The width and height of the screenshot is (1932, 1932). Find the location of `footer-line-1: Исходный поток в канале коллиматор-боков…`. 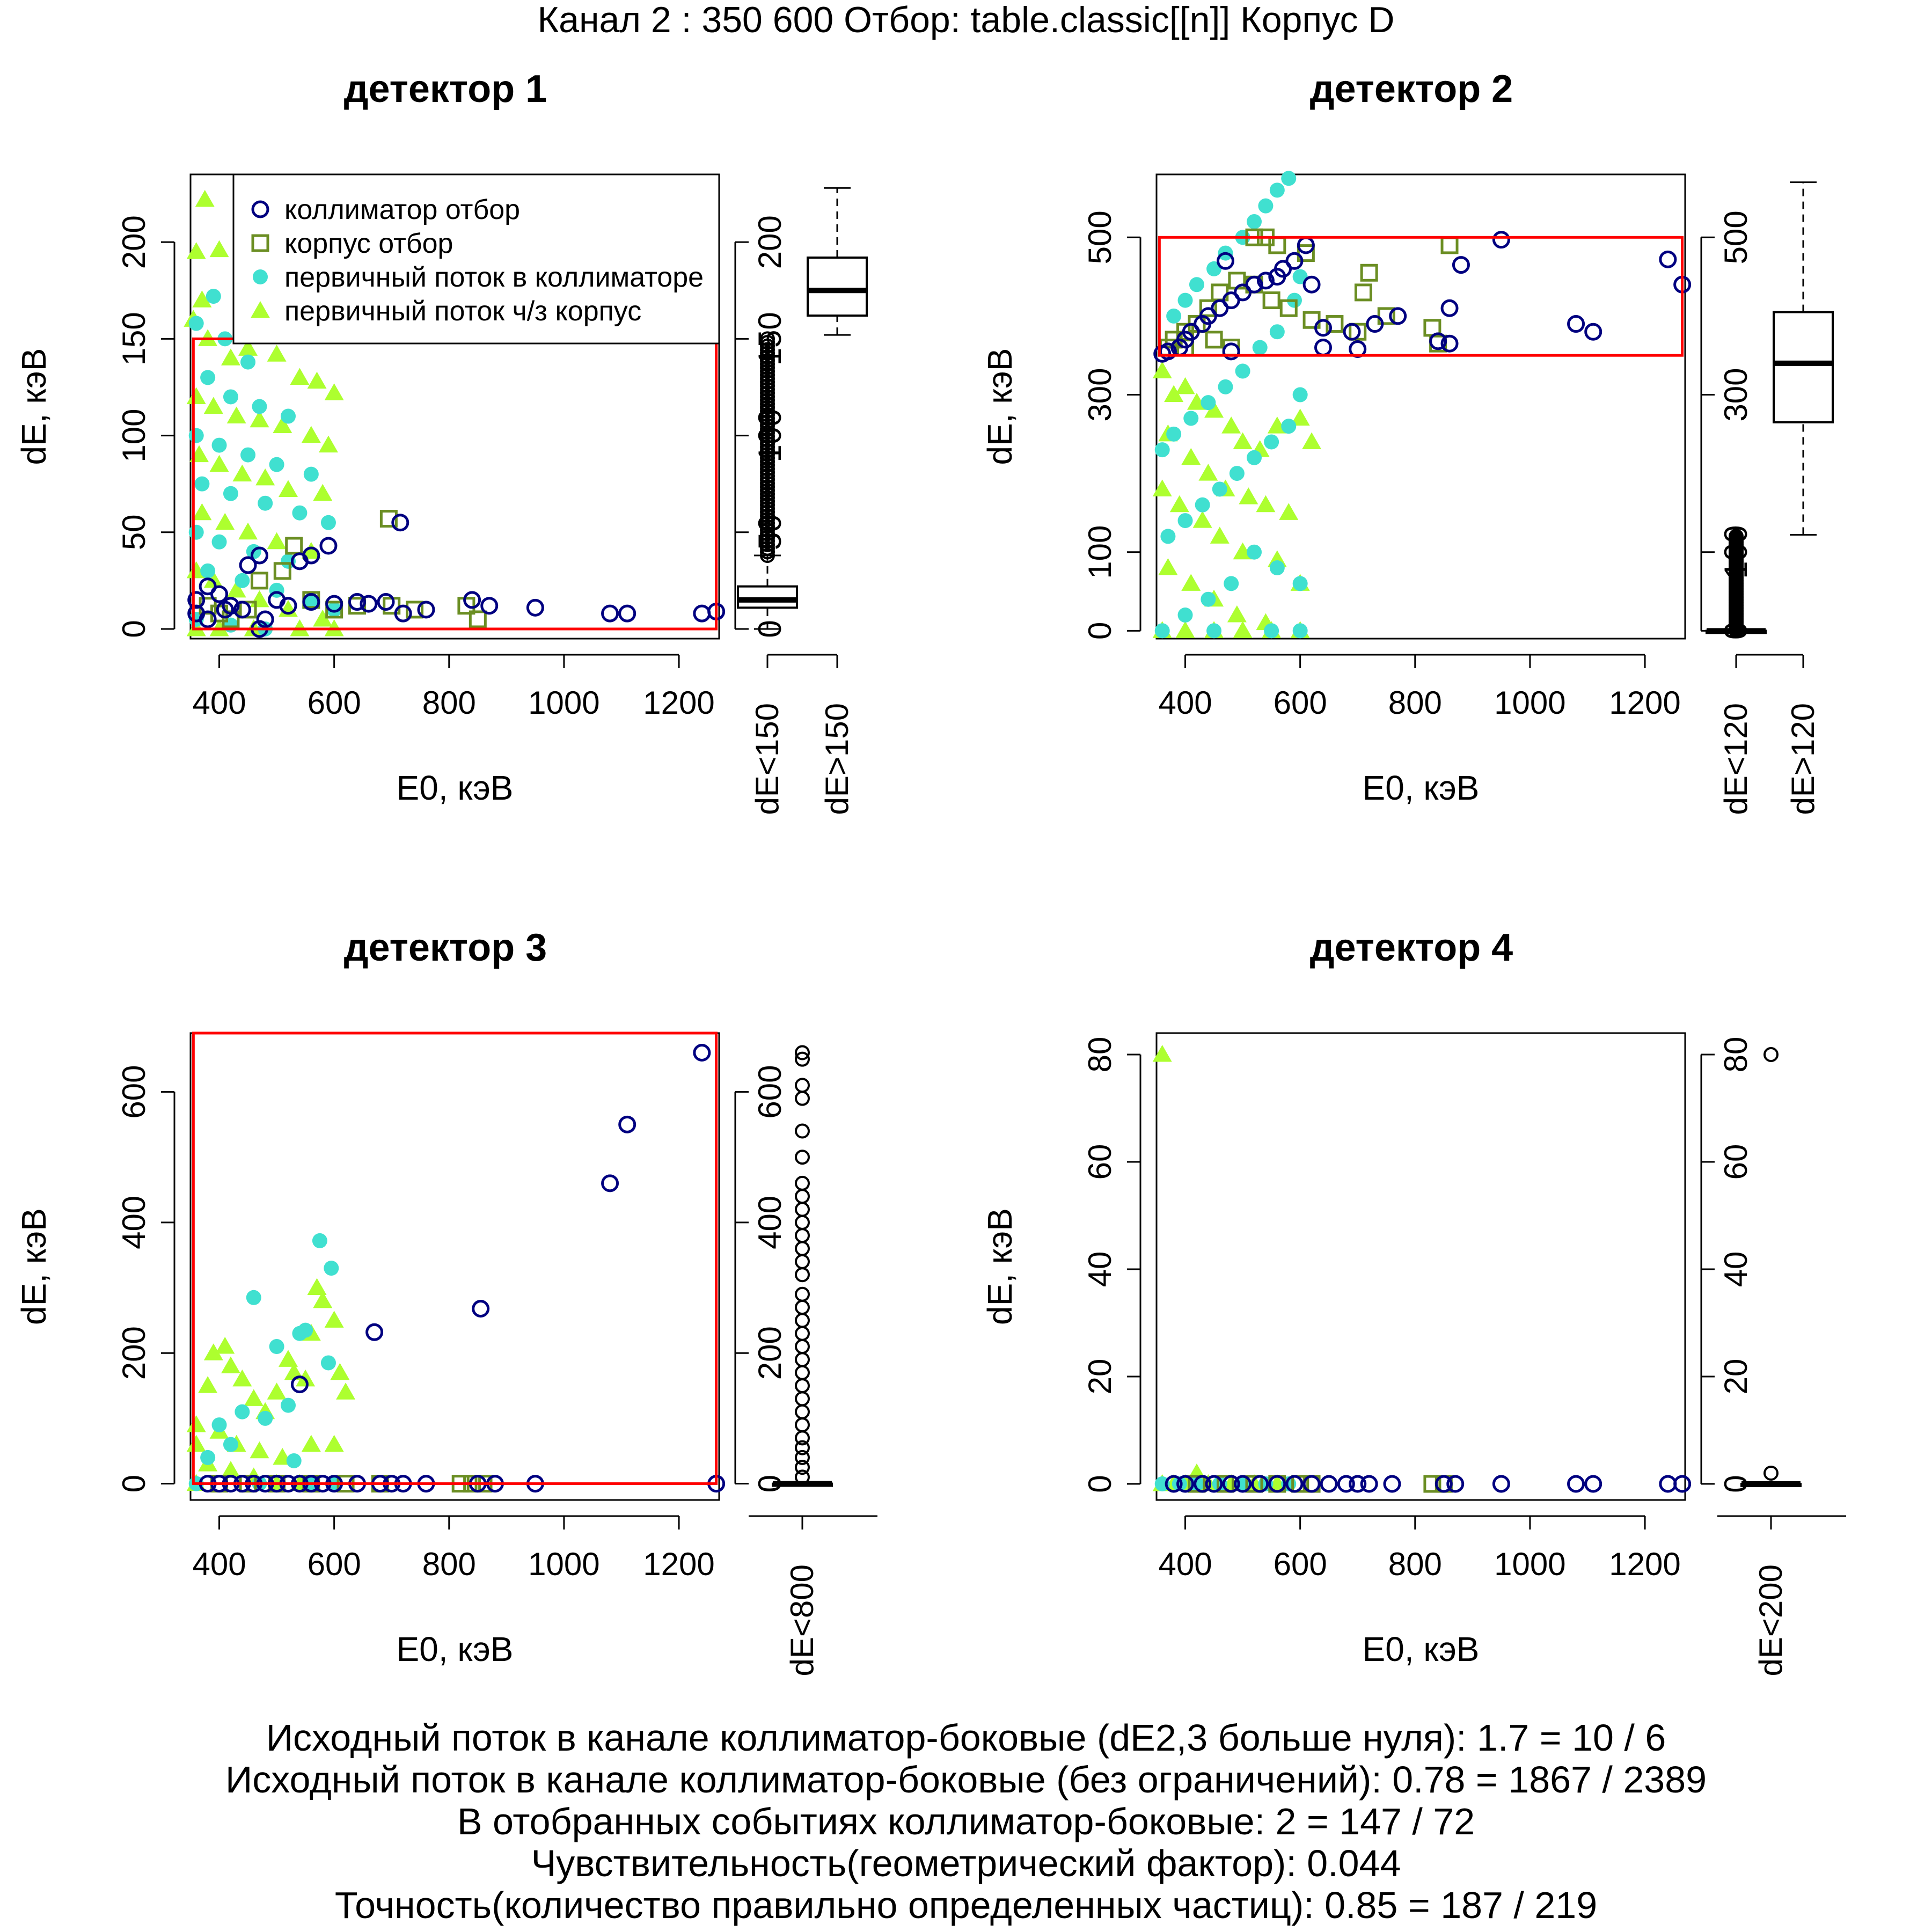

footer-line-1: Исходный поток в канале коллиматор-боков… is located at coordinates (966, 1738).